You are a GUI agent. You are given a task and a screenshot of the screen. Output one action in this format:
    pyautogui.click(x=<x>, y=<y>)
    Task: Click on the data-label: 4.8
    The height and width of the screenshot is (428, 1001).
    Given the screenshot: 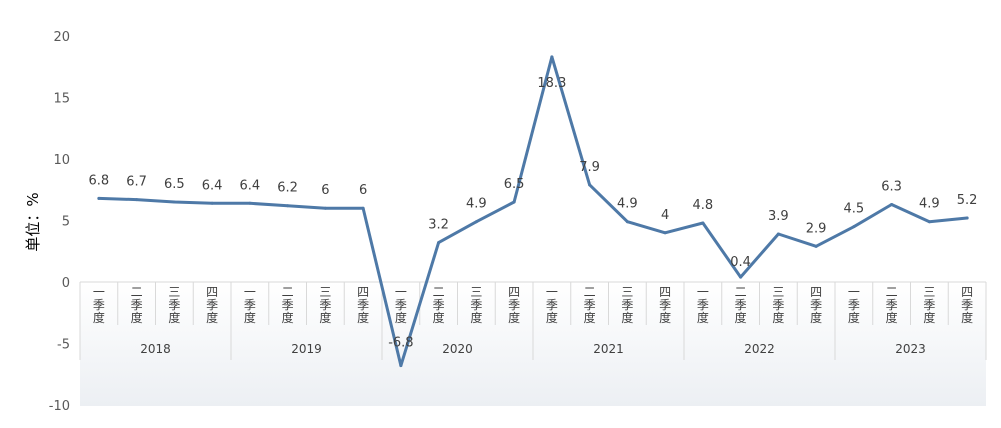 What is the action you would take?
    pyautogui.click(x=703, y=205)
    